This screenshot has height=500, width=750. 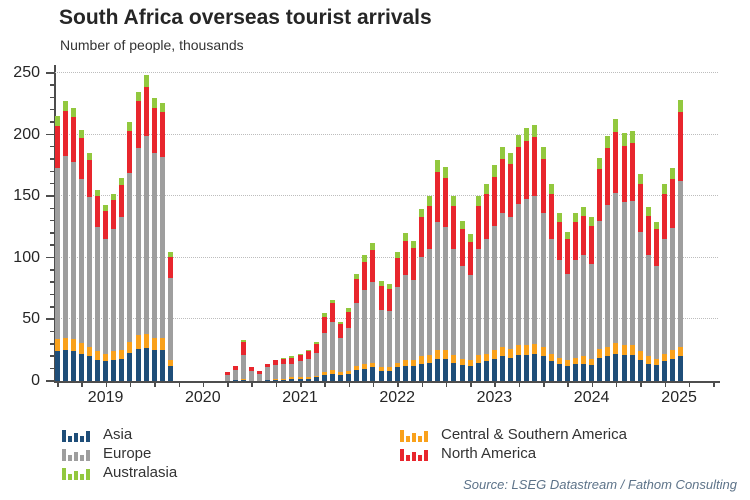 I want to click on bar-Nov-2021-asia, so click(x=332, y=377).